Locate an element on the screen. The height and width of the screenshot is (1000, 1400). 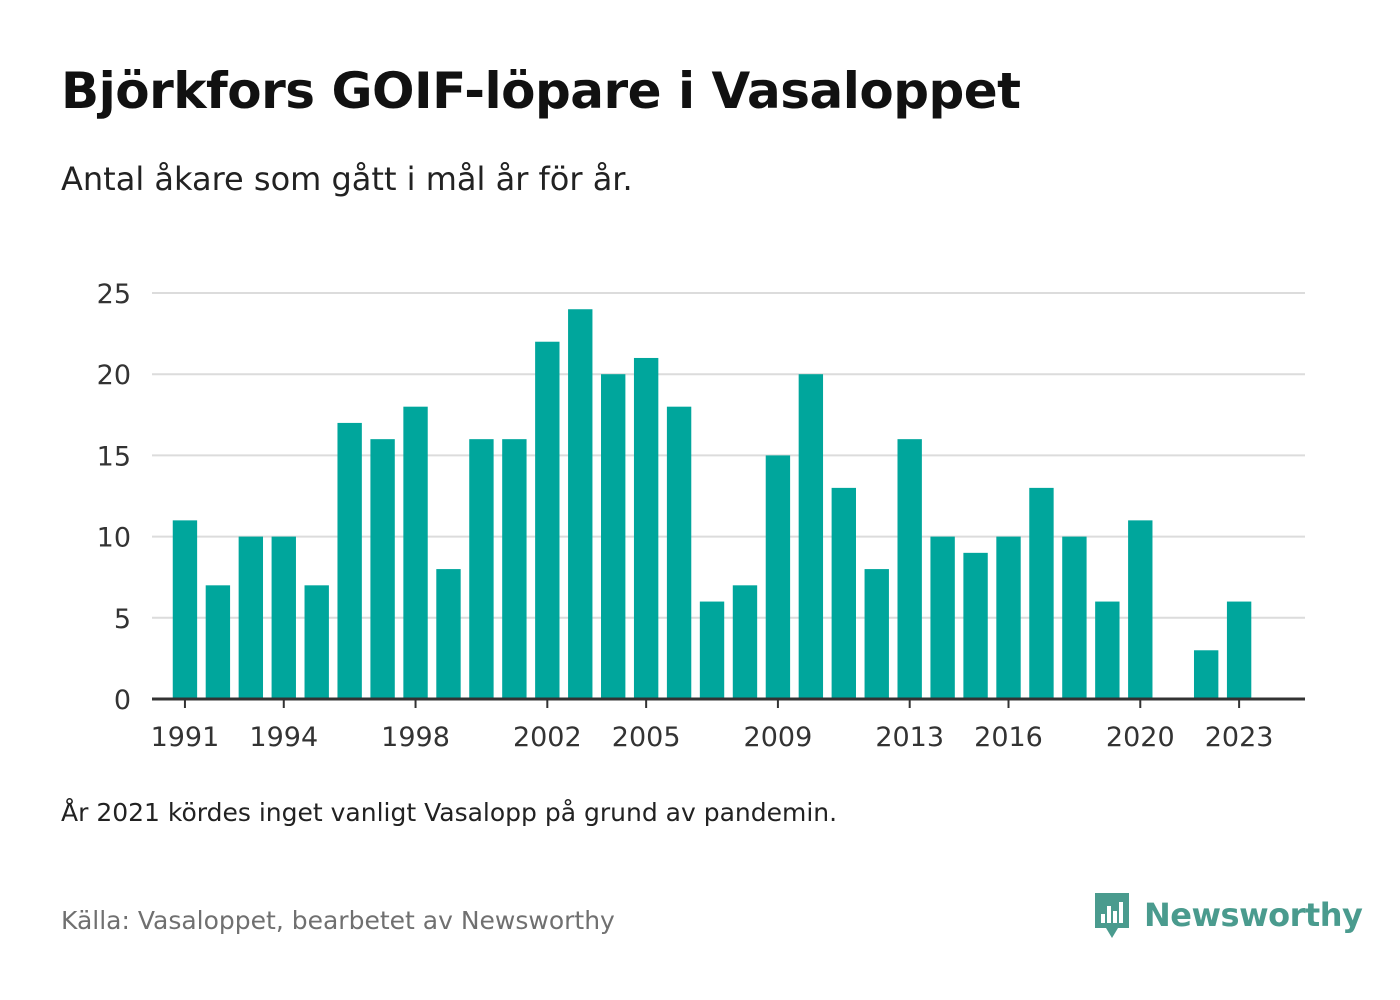
bar-2010 is located at coordinates (811, 536).